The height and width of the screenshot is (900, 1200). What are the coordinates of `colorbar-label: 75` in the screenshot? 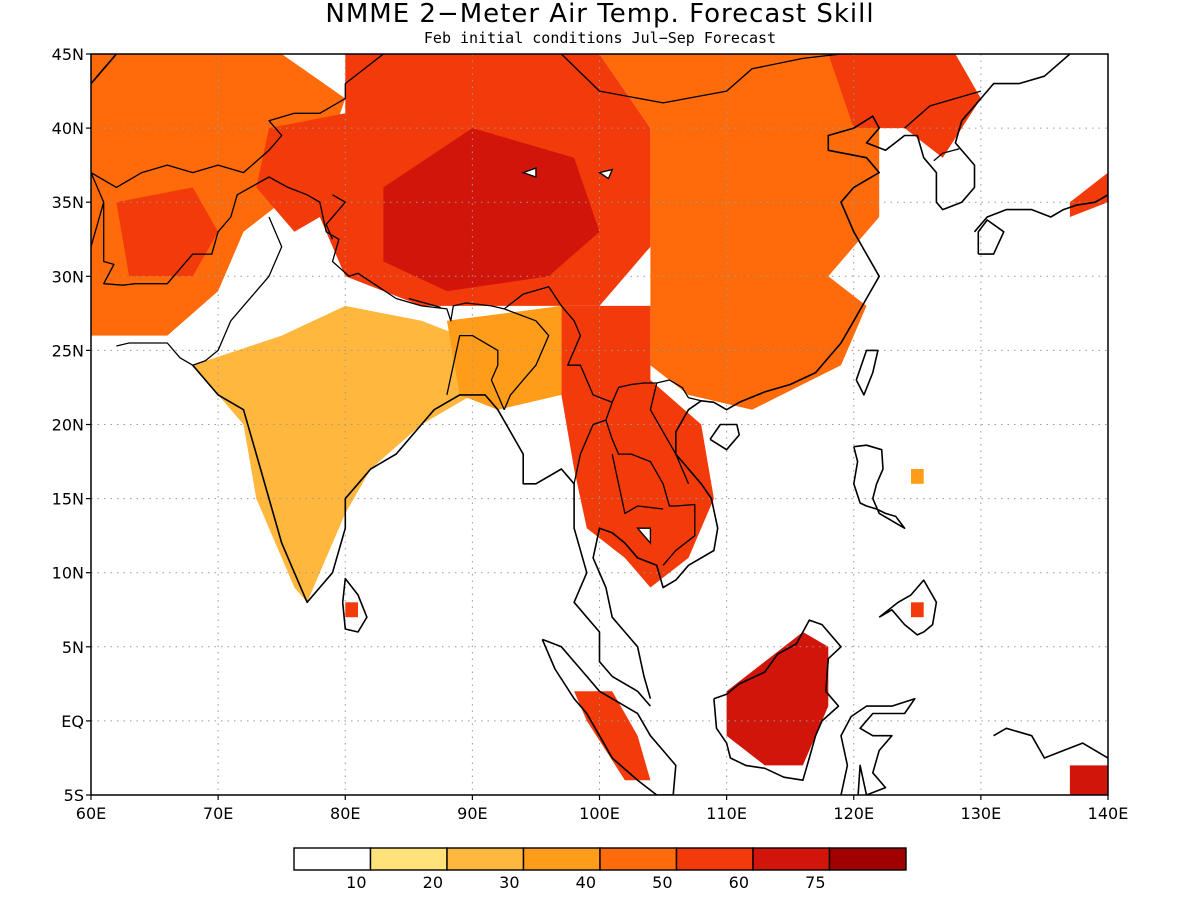 It's located at (815, 882).